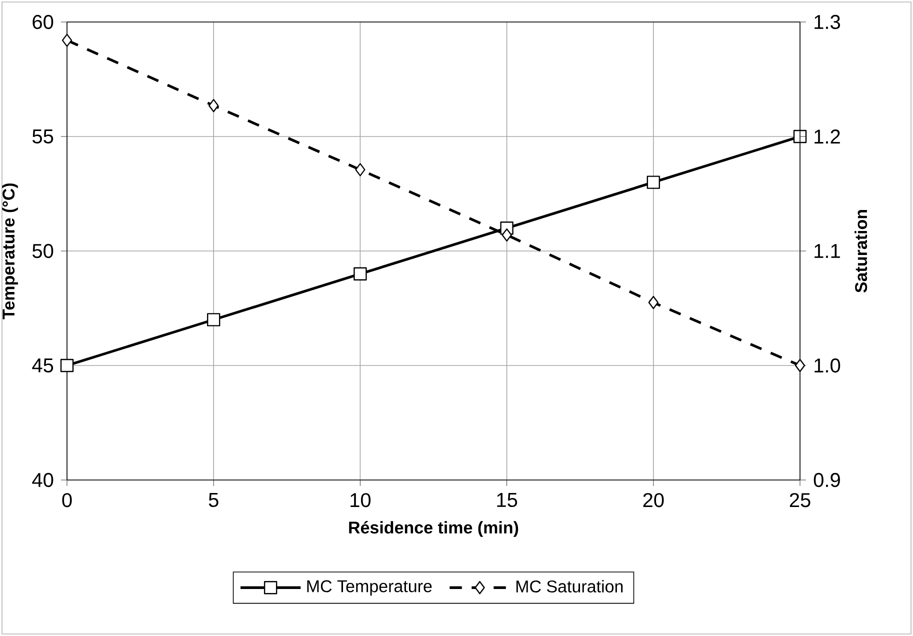  Describe the element at coordinates (43, 251) in the screenshot. I see `y-tick-label: 50` at that location.